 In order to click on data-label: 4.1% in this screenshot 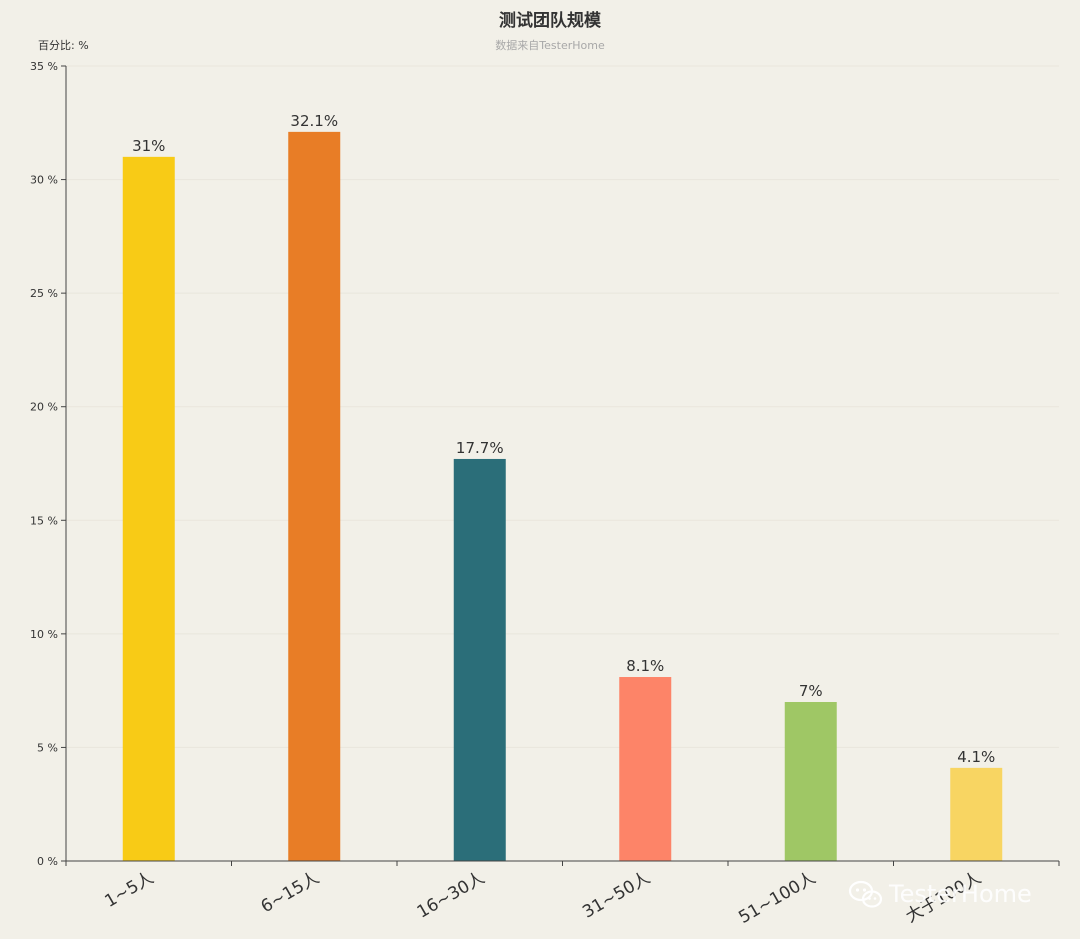, I will do `click(976, 757)`.